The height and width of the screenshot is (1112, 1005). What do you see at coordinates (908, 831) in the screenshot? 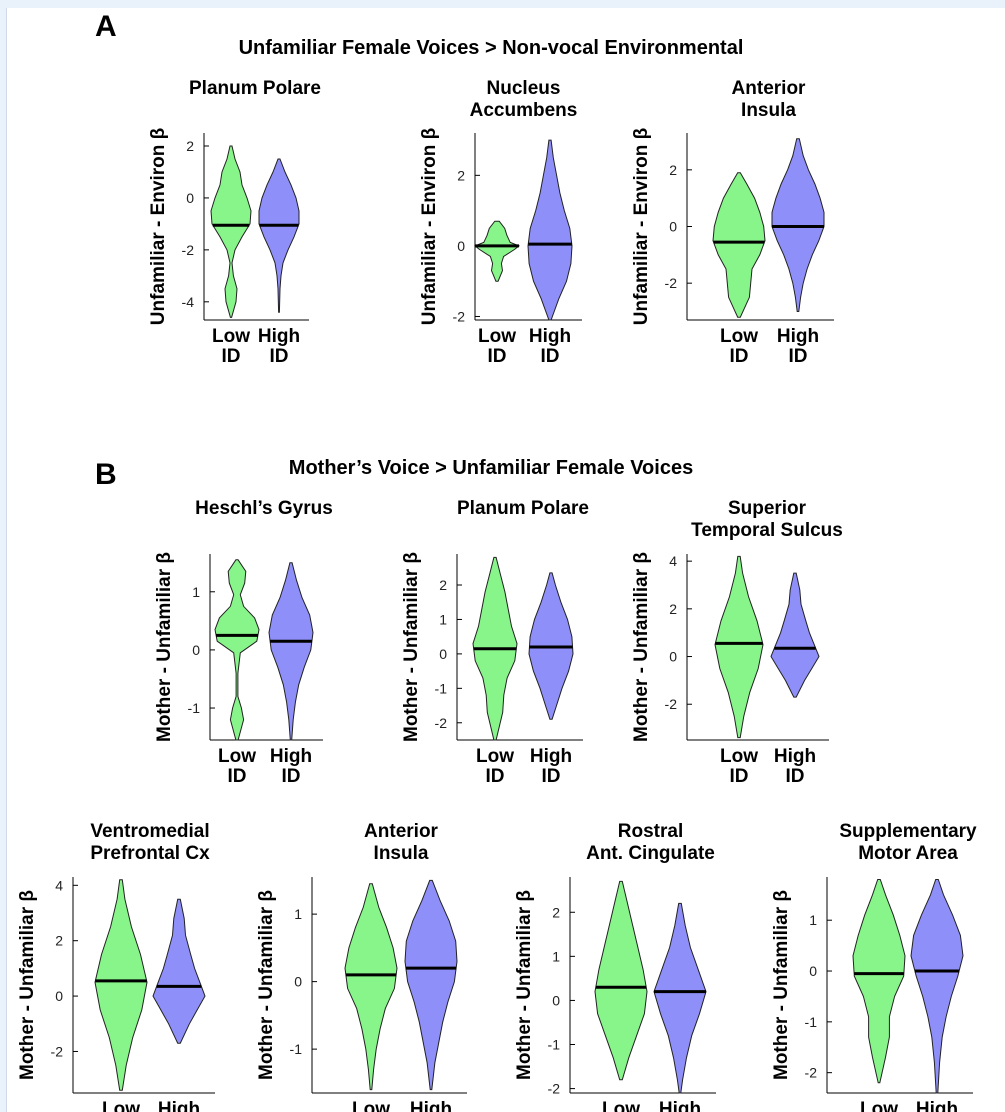
I see `panel-title: Supplementary` at bounding box center [908, 831].